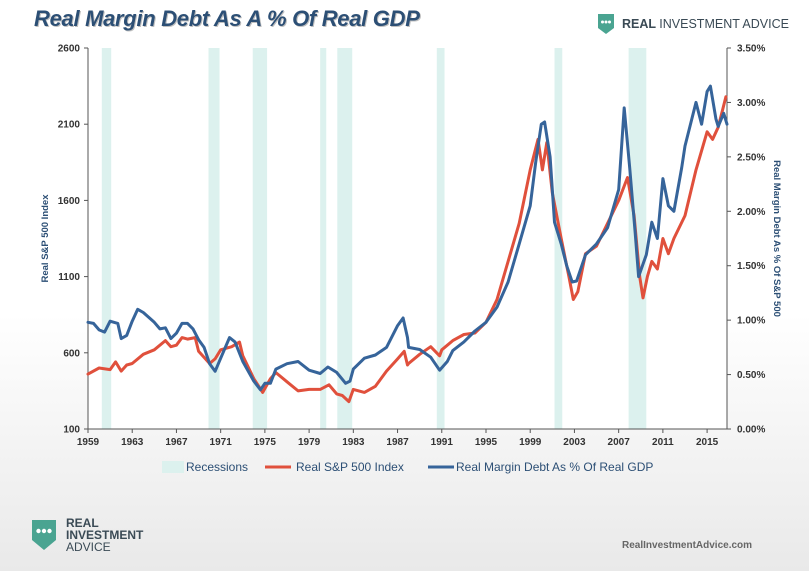  I want to click on site-url: RealInvestmentAdvice.com, so click(687, 545).